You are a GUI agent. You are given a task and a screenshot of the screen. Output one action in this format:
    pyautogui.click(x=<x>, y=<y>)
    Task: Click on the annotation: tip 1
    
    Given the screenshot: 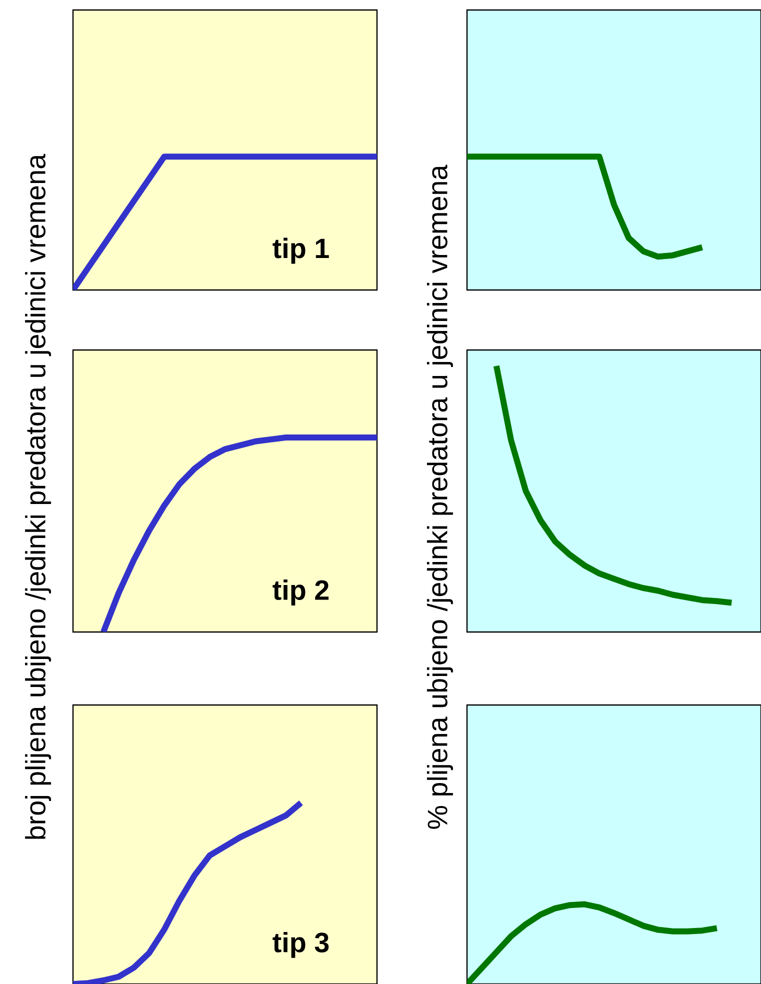 What is the action you would take?
    pyautogui.click(x=300, y=251)
    